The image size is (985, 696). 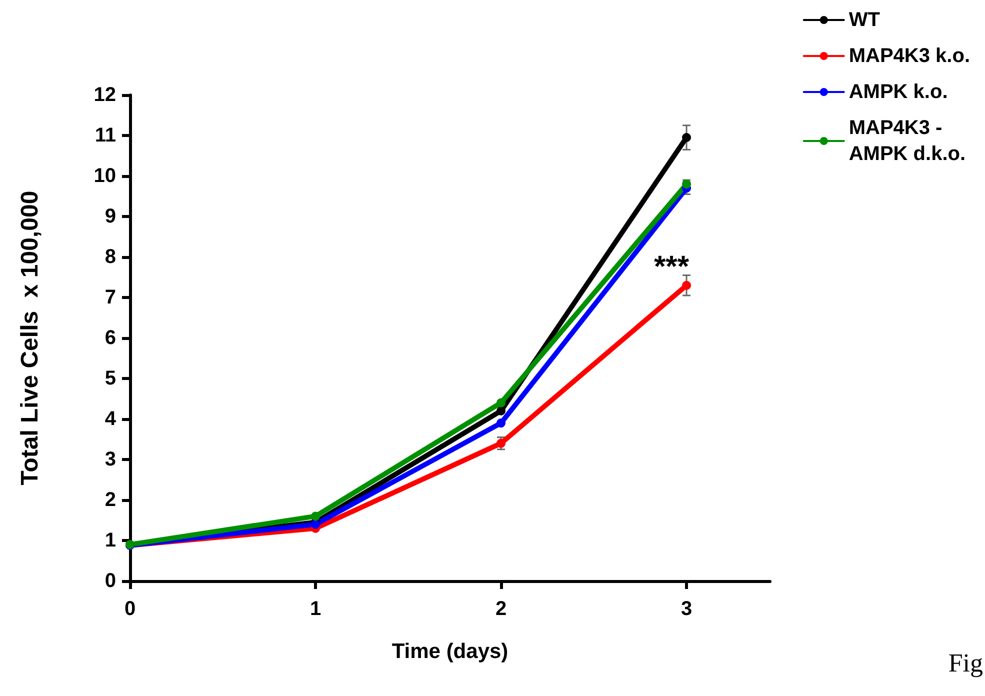 I want to click on y-tick-label: 3, so click(x=110, y=459).